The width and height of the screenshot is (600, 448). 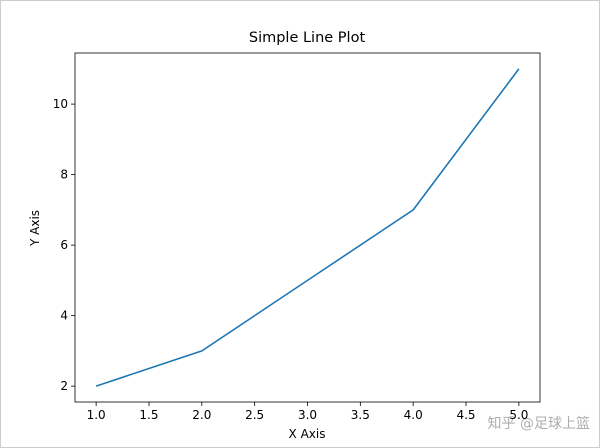 What do you see at coordinates (64, 316) in the screenshot?
I see `y-tick-label: 4` at bounding box center [64, 316].